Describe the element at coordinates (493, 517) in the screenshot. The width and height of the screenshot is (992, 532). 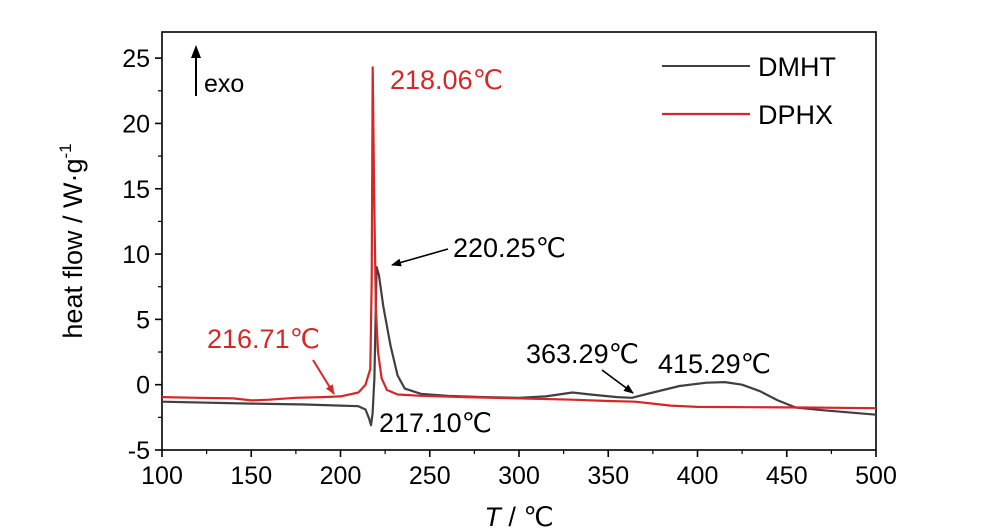
I see `x-axis-title-variable: T` at that location.